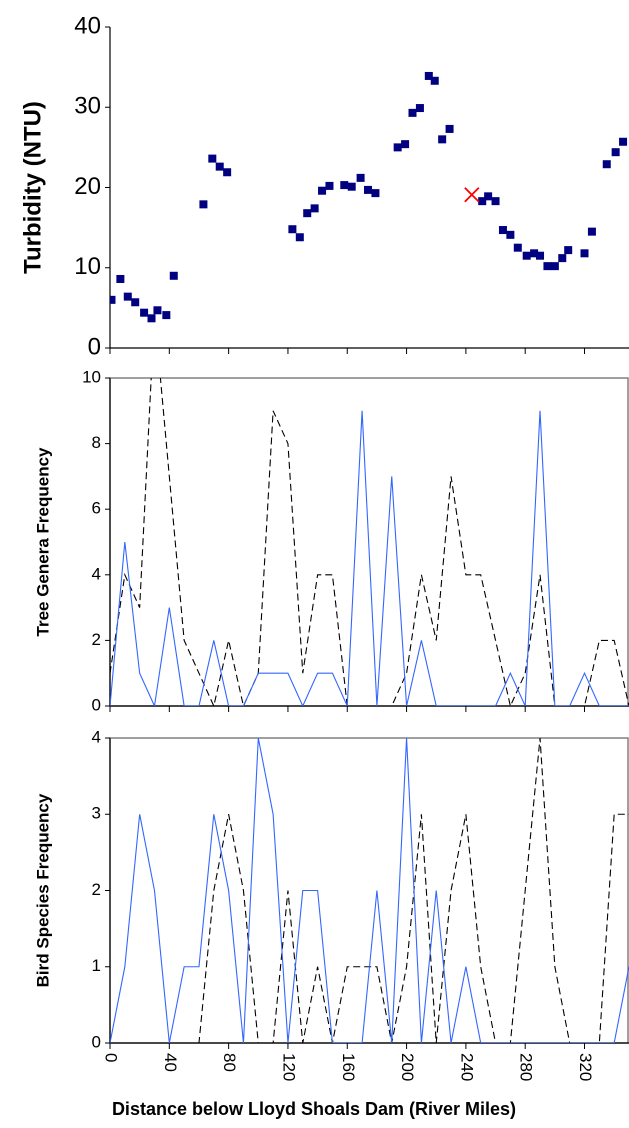 The width and height of the screenshot is (629, 1128). Describe the element at coordinates (348, 1067) in the screenshot. I see `x-tick-label: 160` at that location.